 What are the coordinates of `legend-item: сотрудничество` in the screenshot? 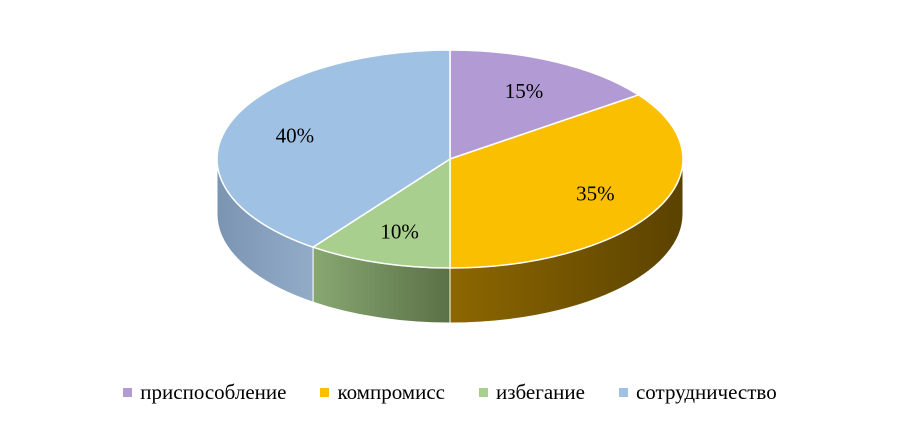 It's located at (697, 392).